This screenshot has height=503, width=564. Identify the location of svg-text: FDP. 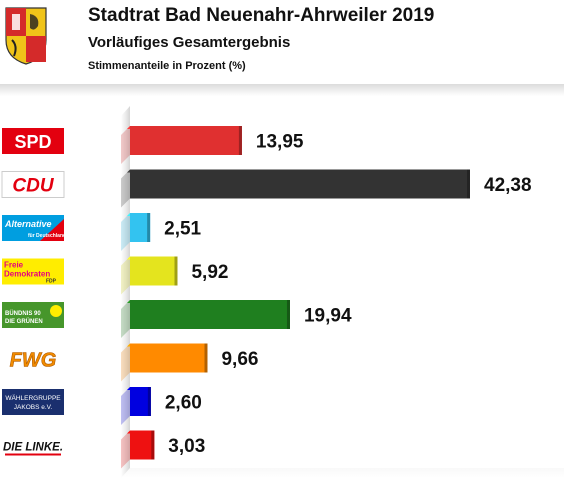
(51, 282).